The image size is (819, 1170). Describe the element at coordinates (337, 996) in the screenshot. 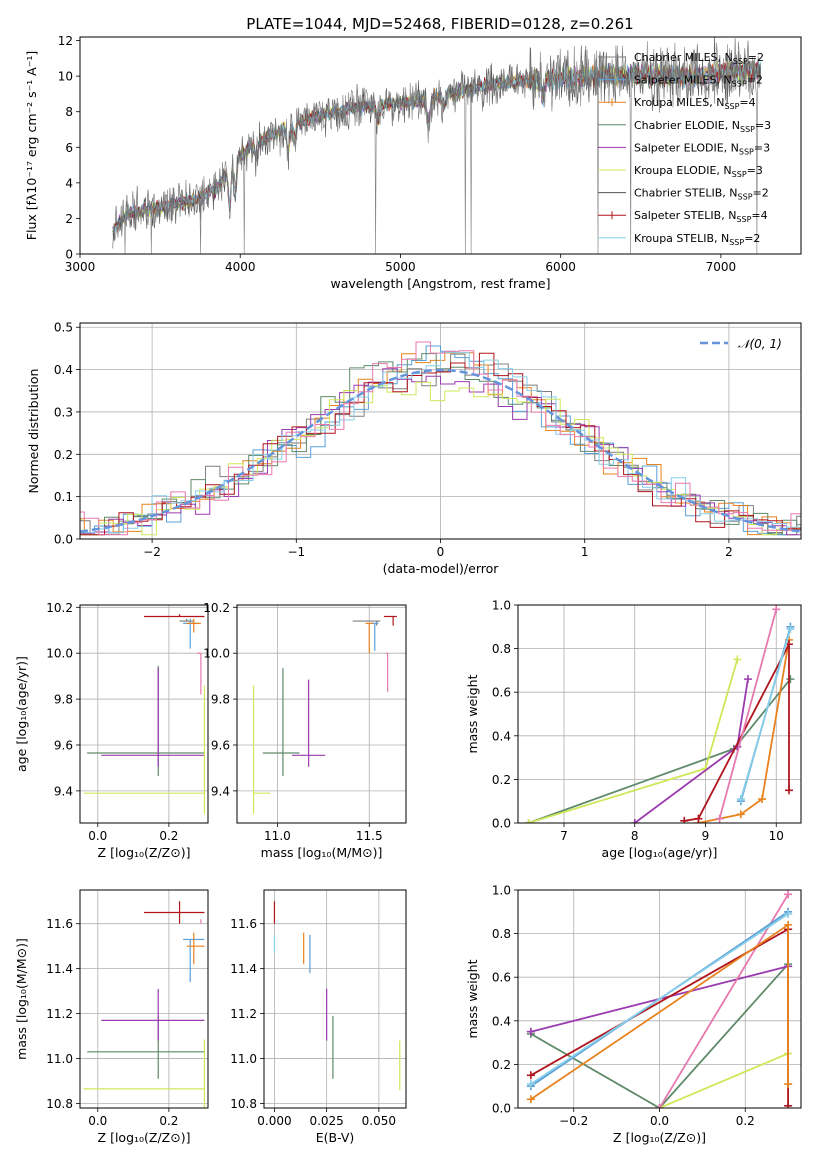

I see `mass-vs-ebv-plot-area` at that location.